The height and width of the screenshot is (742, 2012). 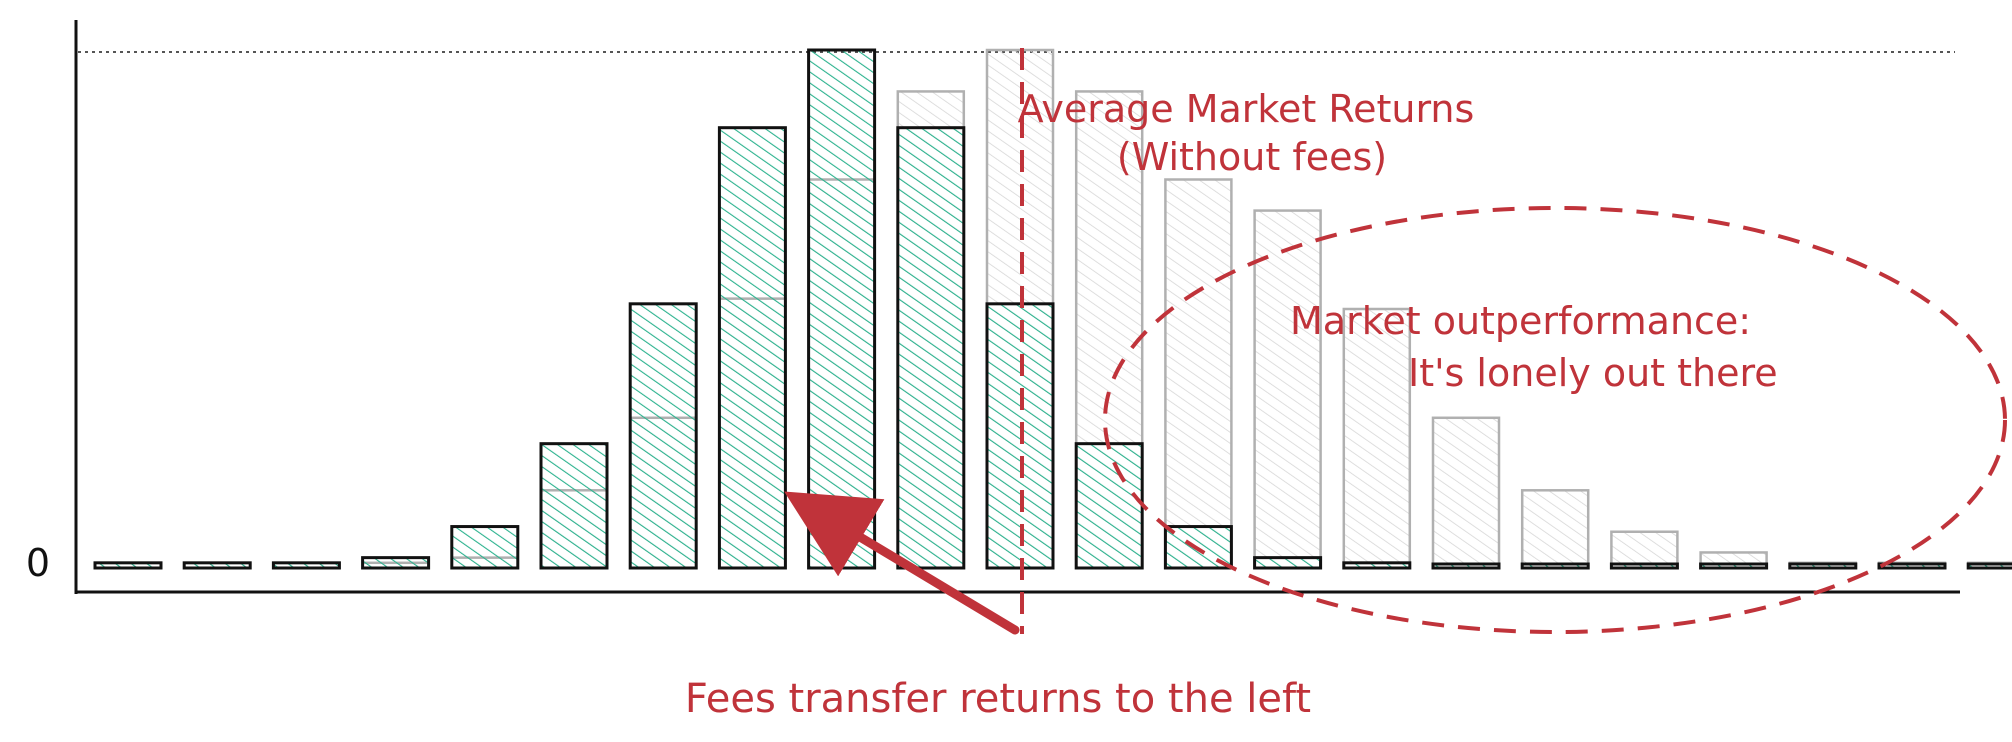 I want to click on y-tick-label-zero: 0, so click(x=38, y=563).